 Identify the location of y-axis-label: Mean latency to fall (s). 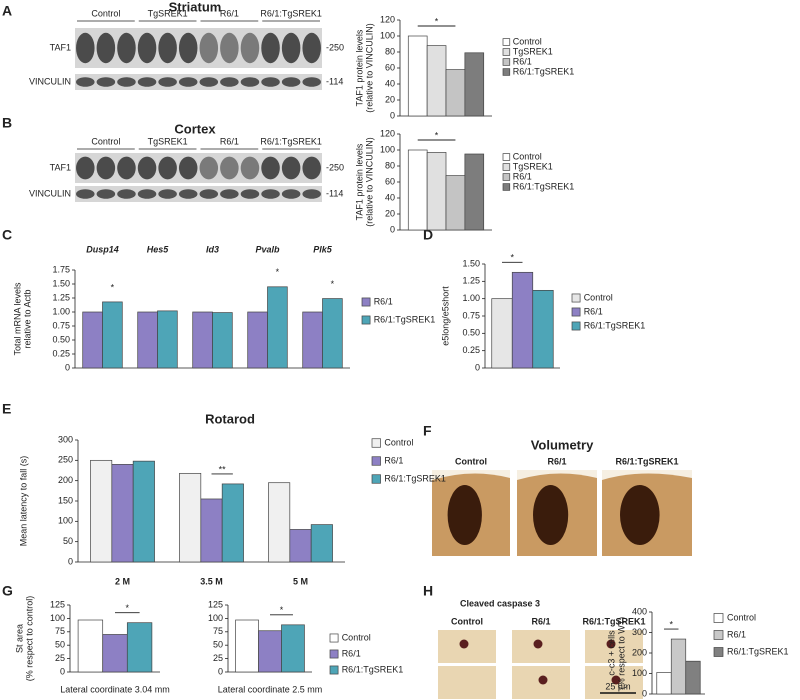
(23, 501).